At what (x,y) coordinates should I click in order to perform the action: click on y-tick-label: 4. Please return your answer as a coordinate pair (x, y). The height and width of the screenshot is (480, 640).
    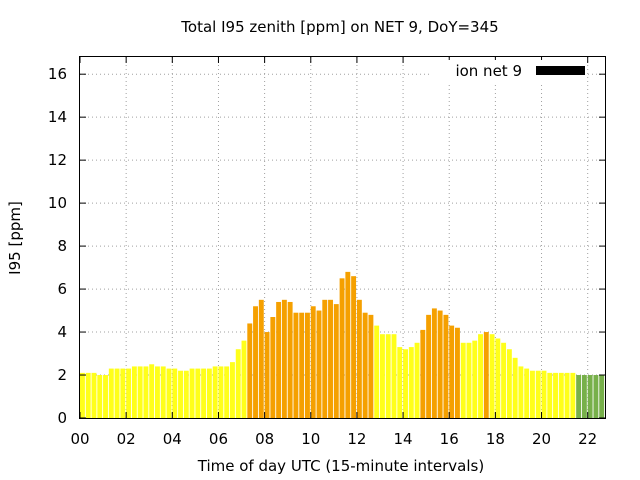
    Looking at the image, I should click on (62, 332).